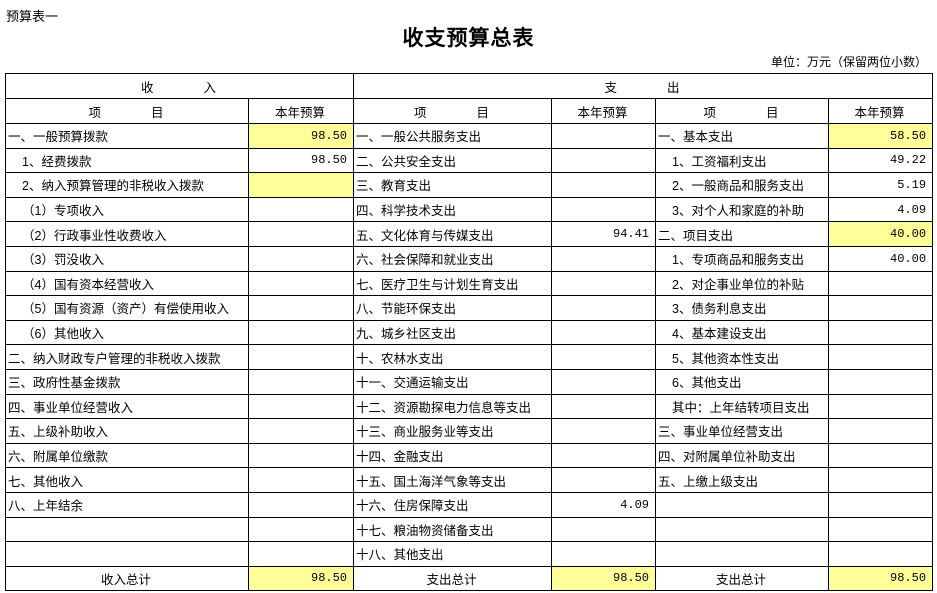 The image size is (937, 593). What do you see at coordinates (881, 209) in the screenshot?
I see `expense-econ-budget-cell: 4.09` at bounding box center [881, 209].